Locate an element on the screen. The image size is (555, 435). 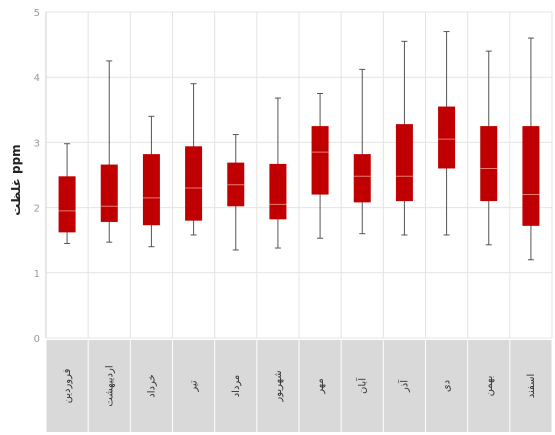
y-tick-label: 2 is located at coordinates (37, 209).